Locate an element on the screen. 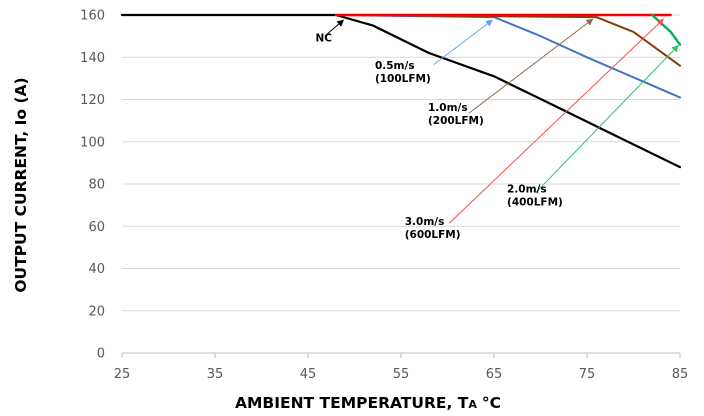 This screenshot has height=416, width=704. annotation-arrow-20ms is located at coordinates (607, 118).